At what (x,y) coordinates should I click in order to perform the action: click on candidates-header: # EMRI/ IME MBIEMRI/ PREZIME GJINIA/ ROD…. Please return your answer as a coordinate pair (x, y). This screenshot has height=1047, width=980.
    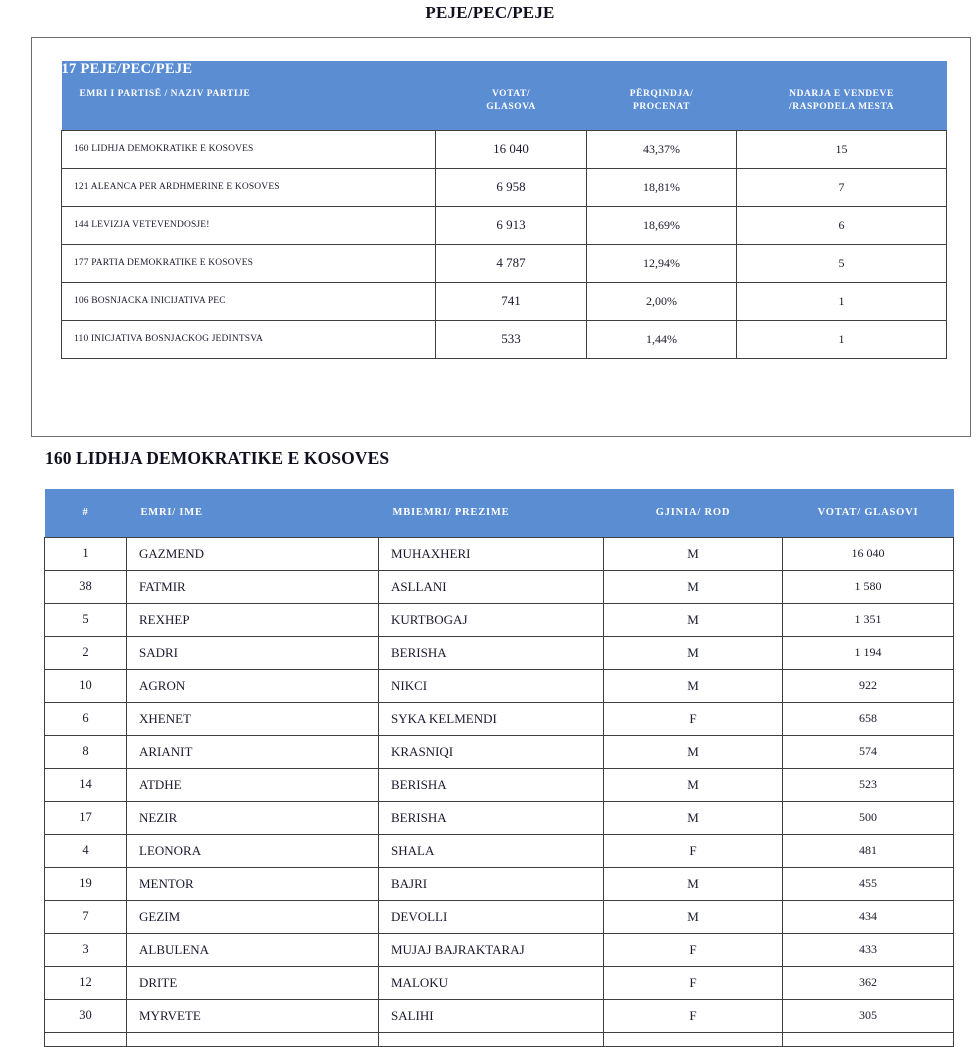
    Looking at the image, I should click on (499, 513).